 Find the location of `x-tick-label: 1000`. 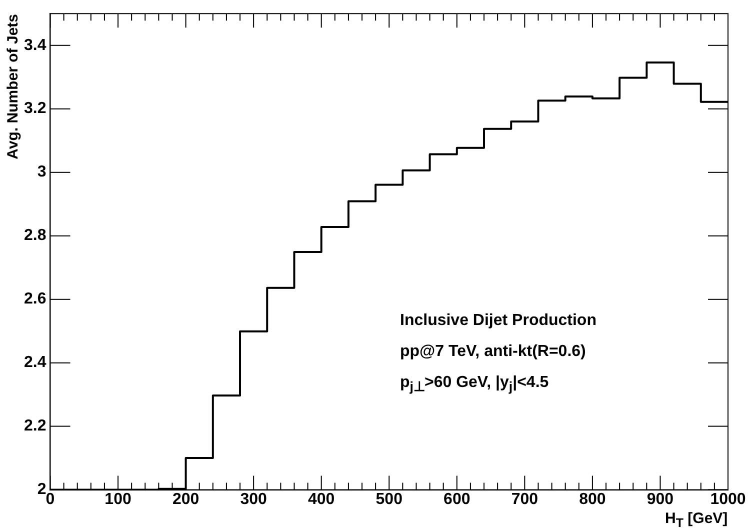

x-tick-label: 1000 is located at coordinates (728, 499).